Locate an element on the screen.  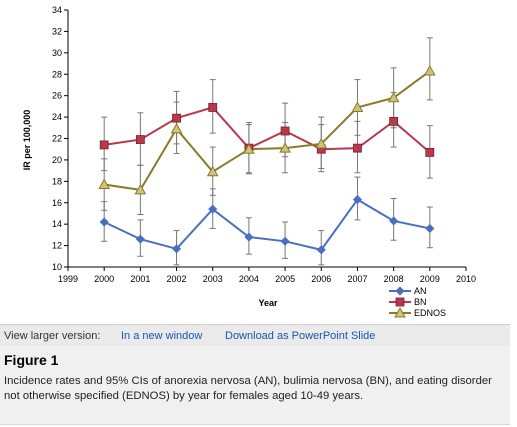
legend-bn-label: BN is located at coordinates (420, 302).